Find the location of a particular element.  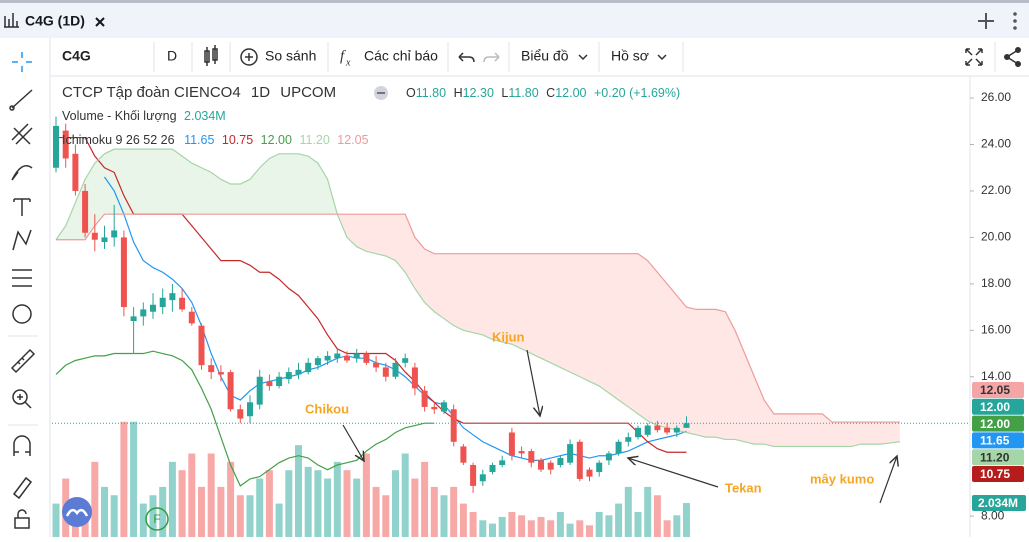

y-tick-label: 24.00 is located at coordinates (996, 144).